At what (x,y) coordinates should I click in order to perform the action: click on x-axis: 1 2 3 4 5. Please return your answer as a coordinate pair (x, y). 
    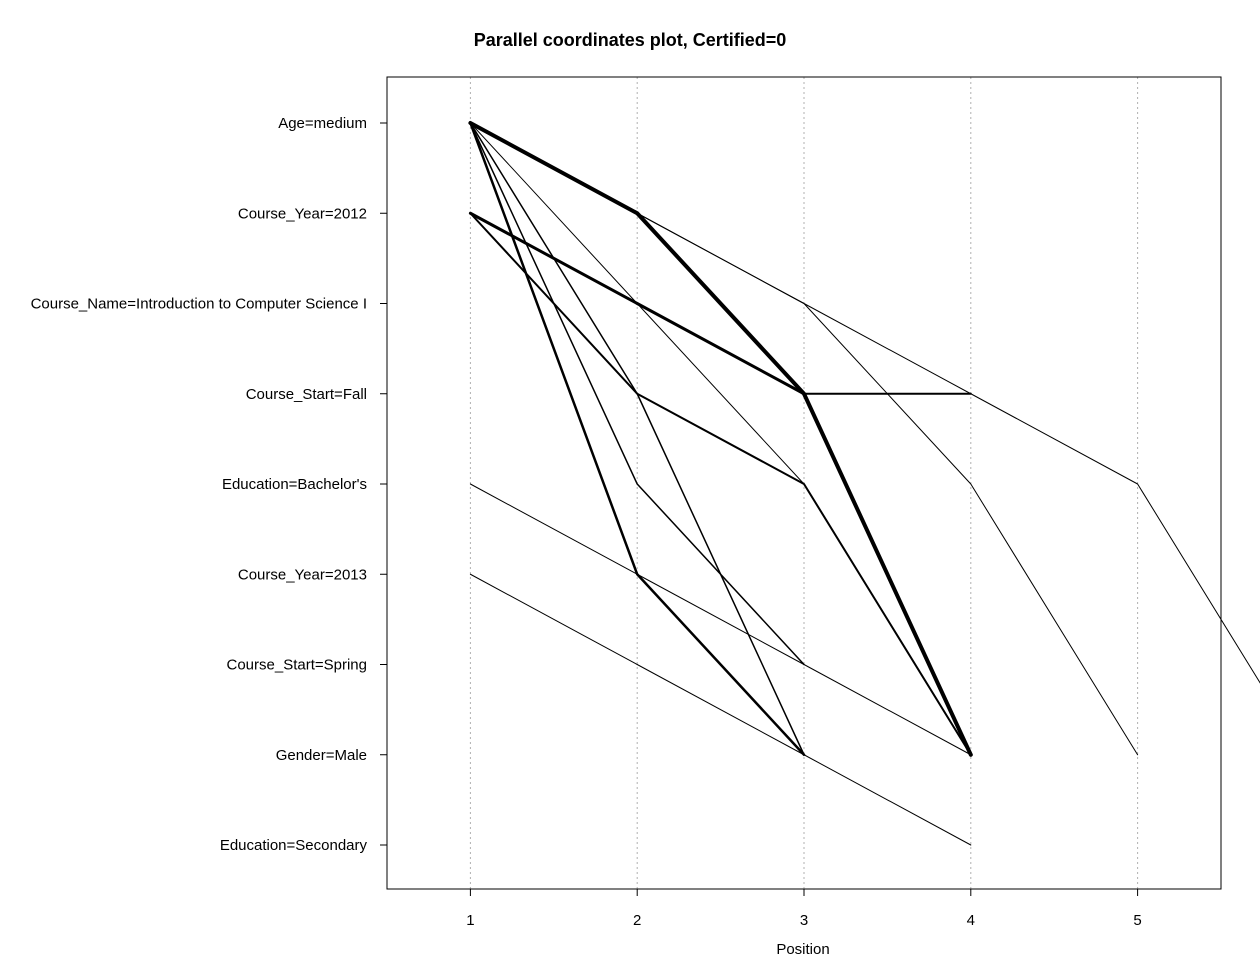
    Looking at the image, I should click on (804, 909).